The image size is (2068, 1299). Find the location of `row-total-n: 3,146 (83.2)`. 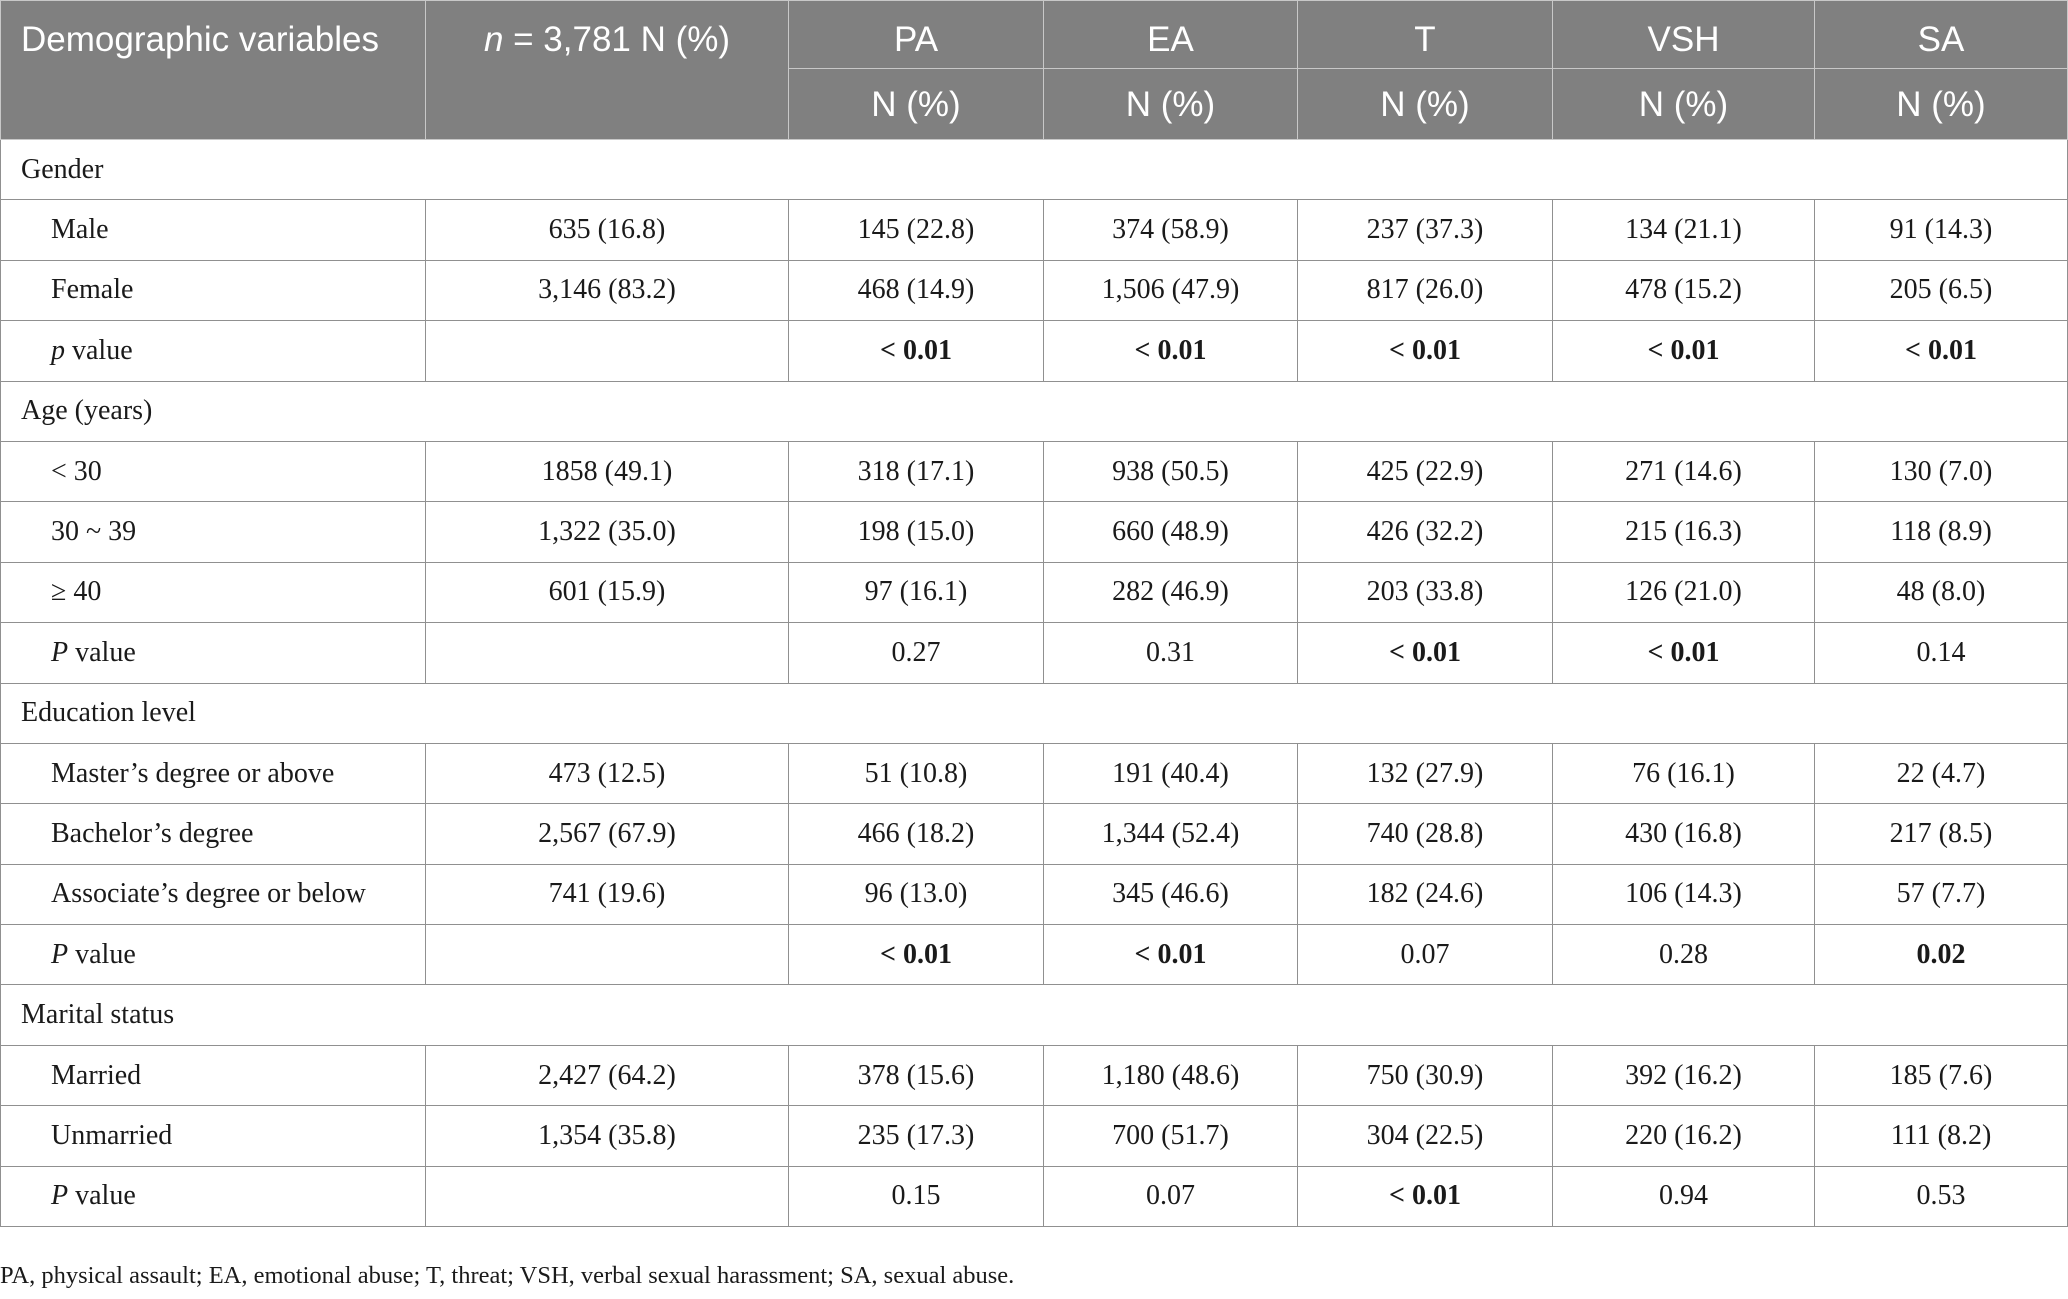

row-total-n: 3,146 (83.2) is located at coordinates (607, 290).